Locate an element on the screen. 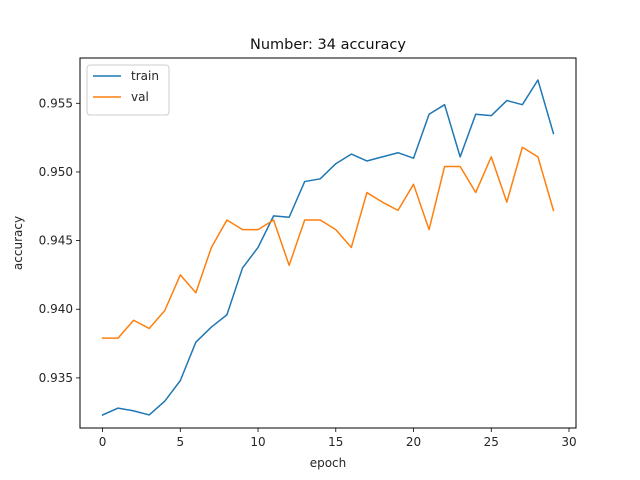 Image resolution: width=640 pixels, height=480 pixels. y-tick-label: 0.940 is located at coordinates (56, 309).